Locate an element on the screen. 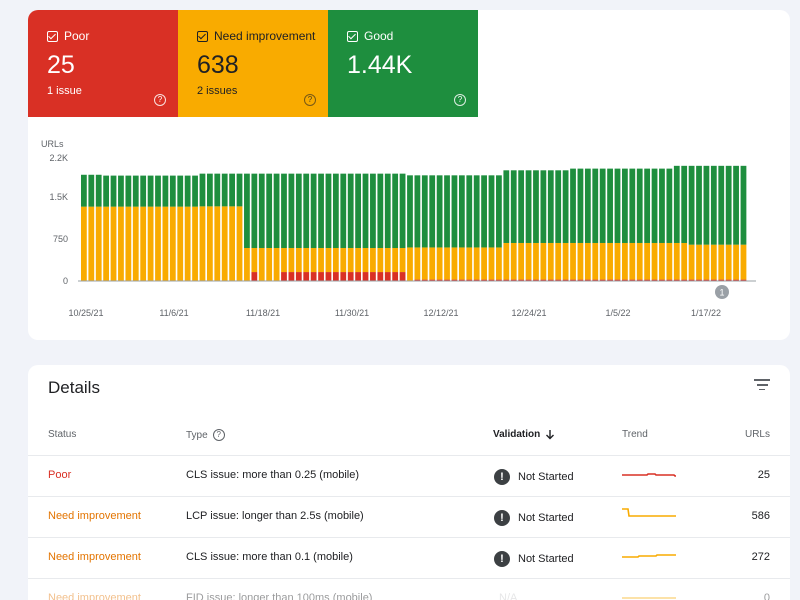  column-header-trend: Trend is located at coordinates (635, 434).